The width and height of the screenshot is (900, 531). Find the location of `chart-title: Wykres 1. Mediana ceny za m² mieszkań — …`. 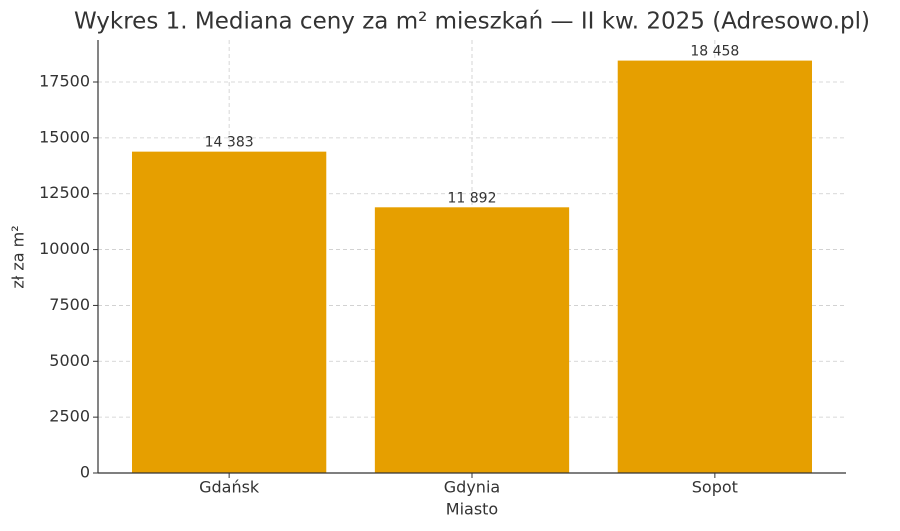

chart-title: Wykres 1. Mediana ceny za m² mieszkań — … is located at coordinates (472, 22).